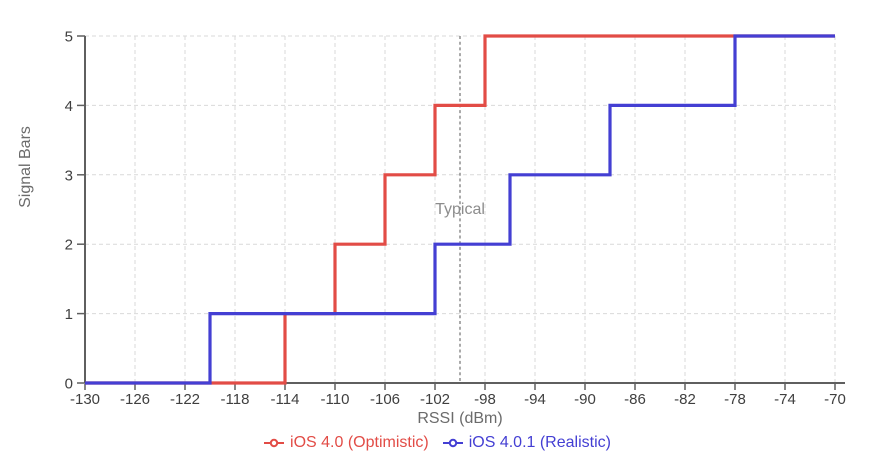  What do you see at coordinates (69, 106) in the screenshot?
I see `y-tick-label: 4` at bounding box center [69, 106].